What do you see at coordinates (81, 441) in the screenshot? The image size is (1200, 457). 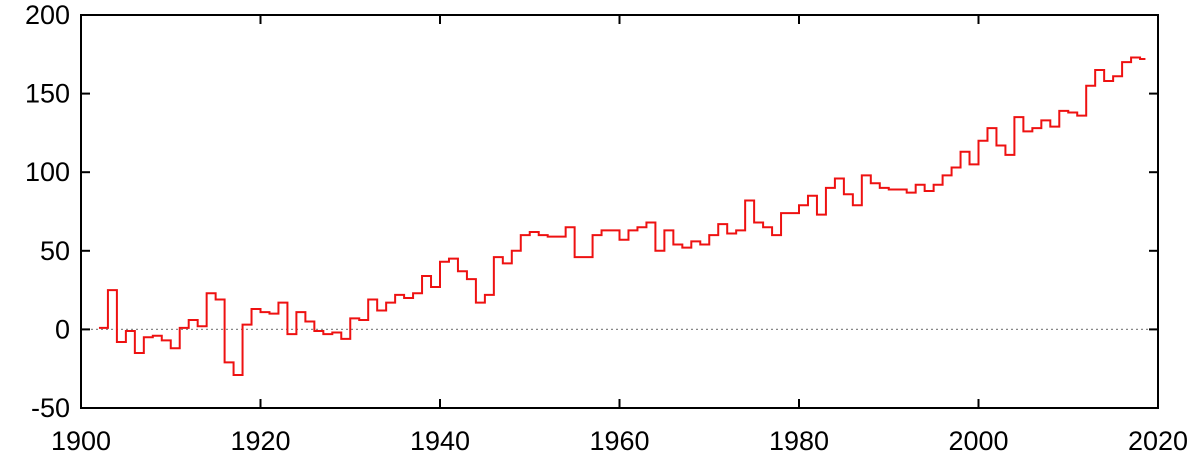 I see `x-tick-label: 1900` at bounding box center [81, 441].